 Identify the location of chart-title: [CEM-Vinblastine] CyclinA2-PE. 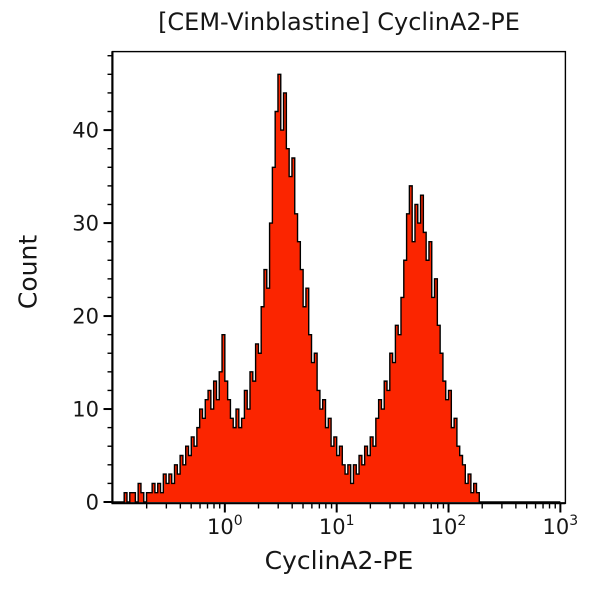
(339, 22).